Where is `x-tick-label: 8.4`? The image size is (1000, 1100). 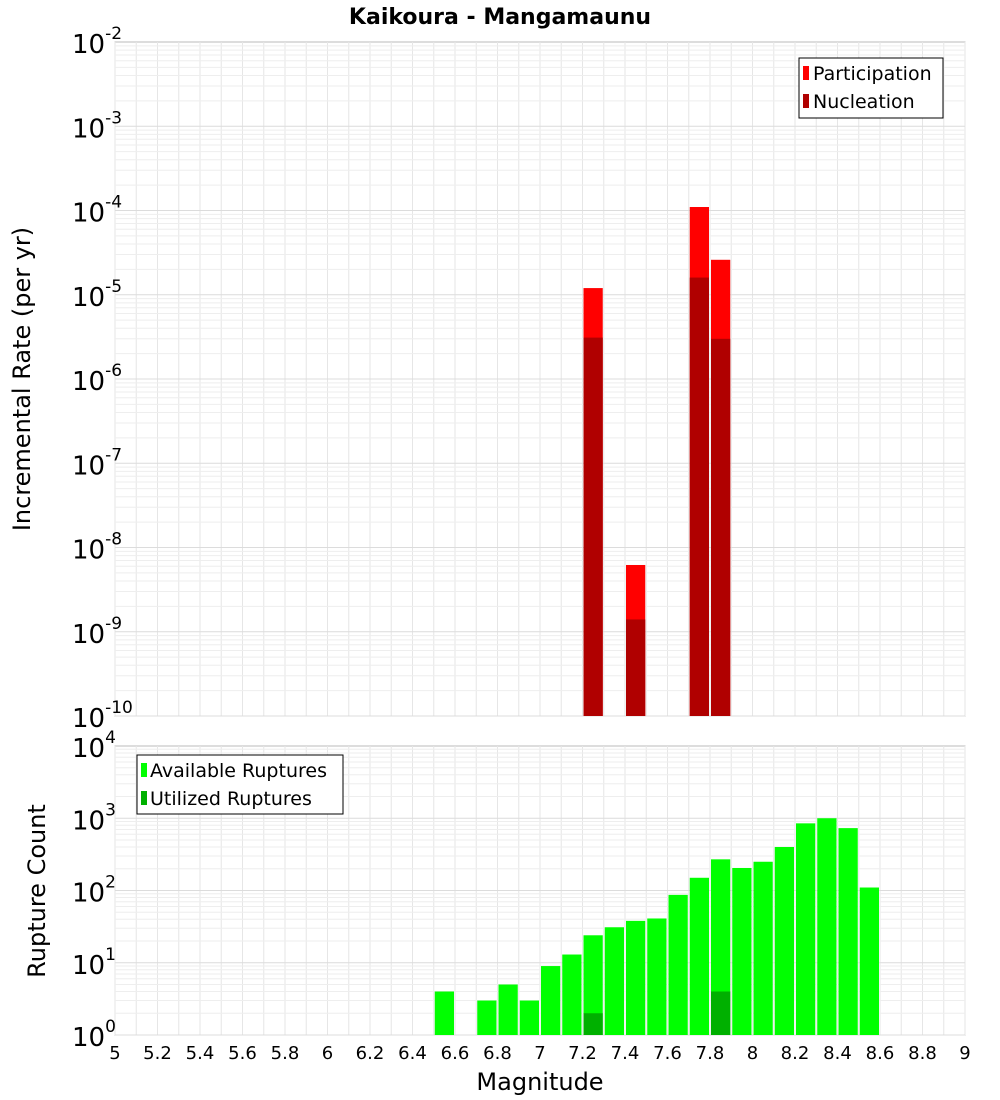
x-tick-label: 8.4 is located at coordinates (837, 1053).